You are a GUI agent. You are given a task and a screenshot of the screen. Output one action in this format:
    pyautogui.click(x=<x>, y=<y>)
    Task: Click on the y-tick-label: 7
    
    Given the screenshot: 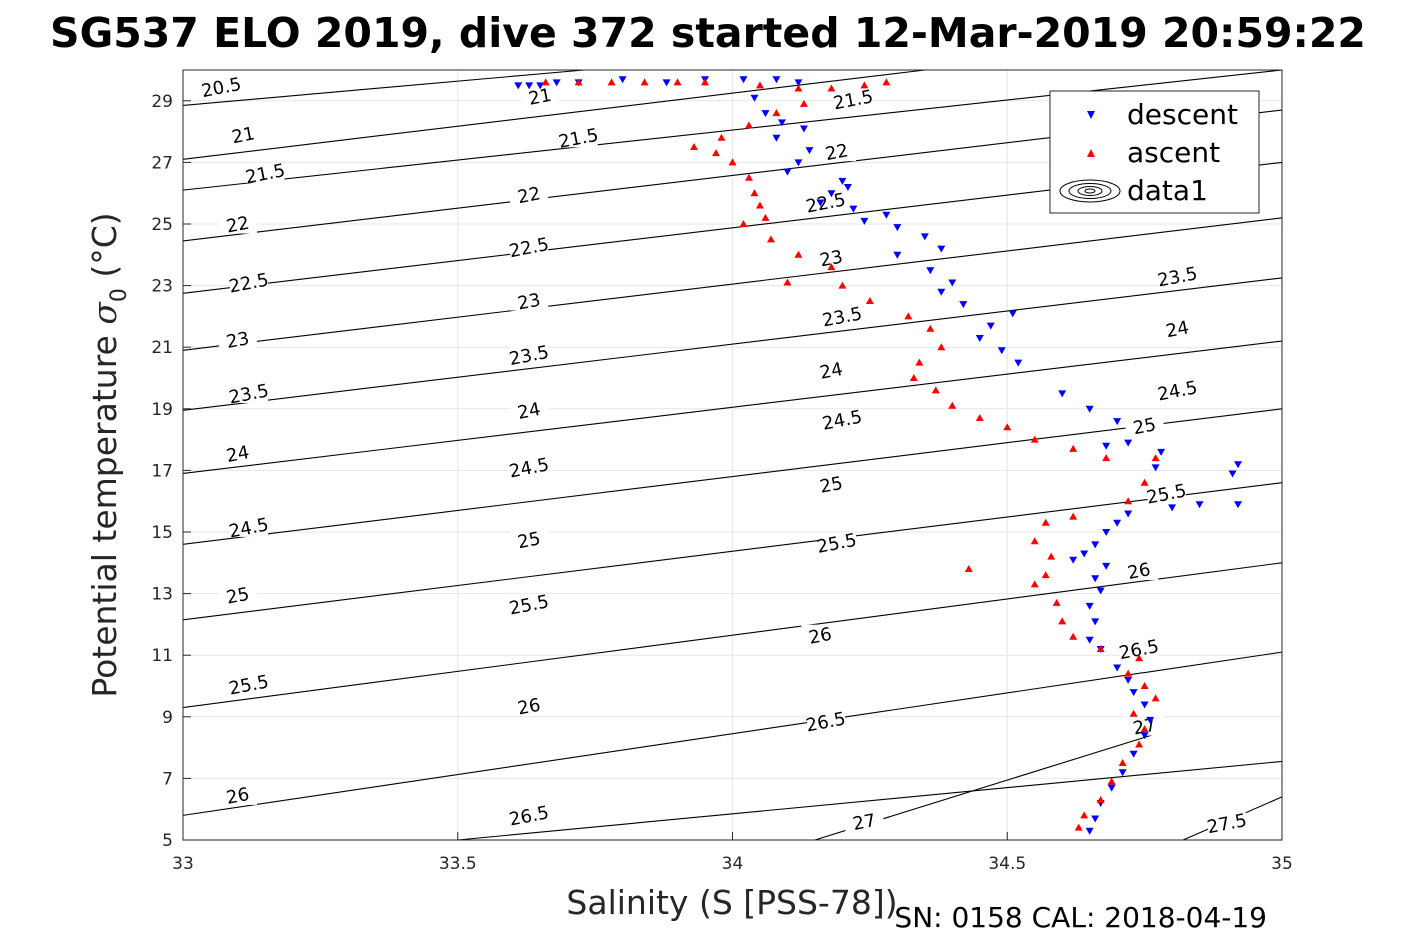 What is the action you would take?
    pyautogui.click(x=167, y=779)
    